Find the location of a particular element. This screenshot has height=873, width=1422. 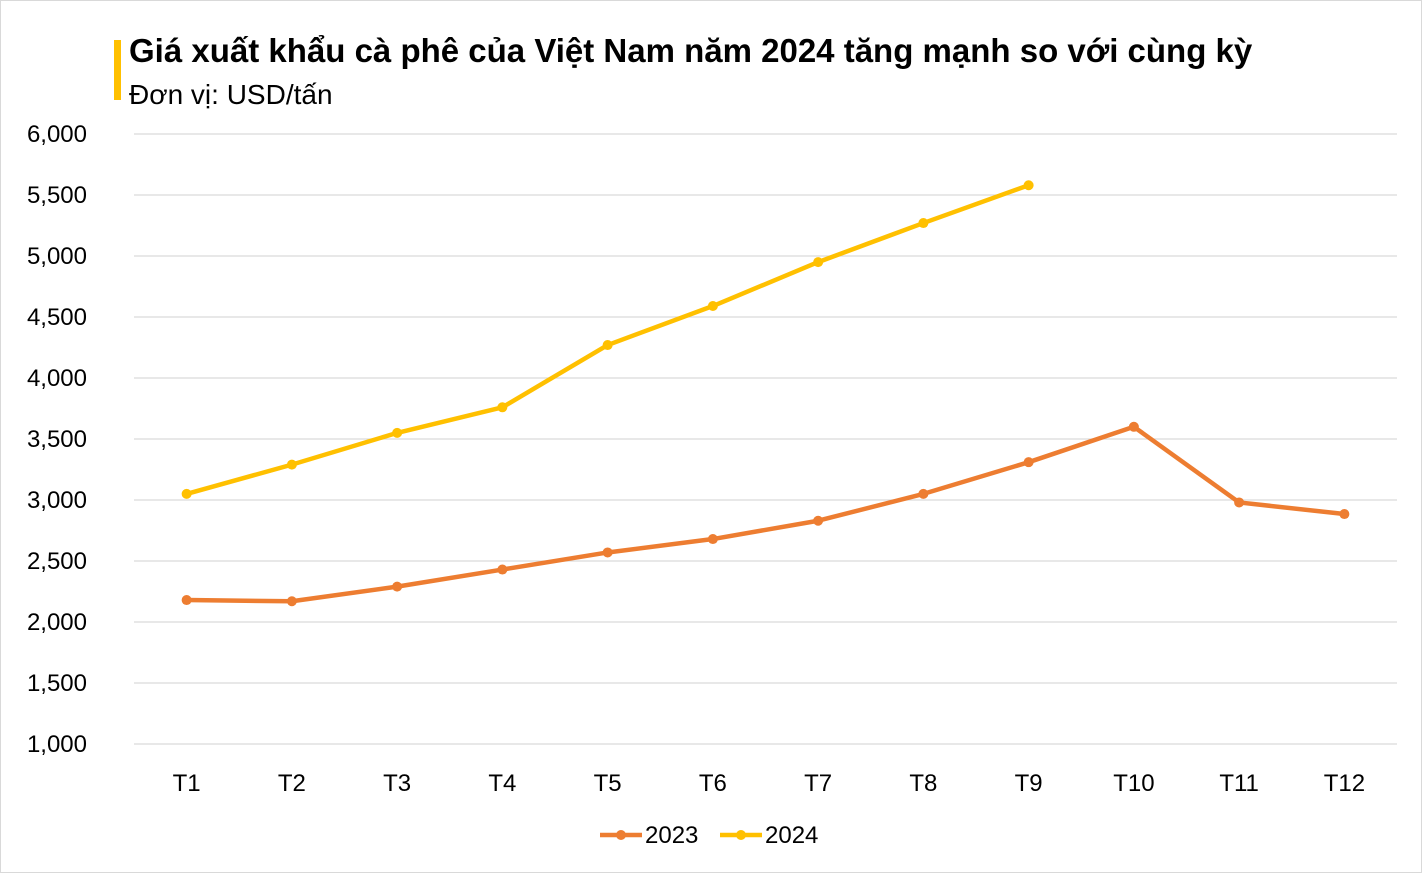

legend-marker-2023 is located at coordinates (621, 835).